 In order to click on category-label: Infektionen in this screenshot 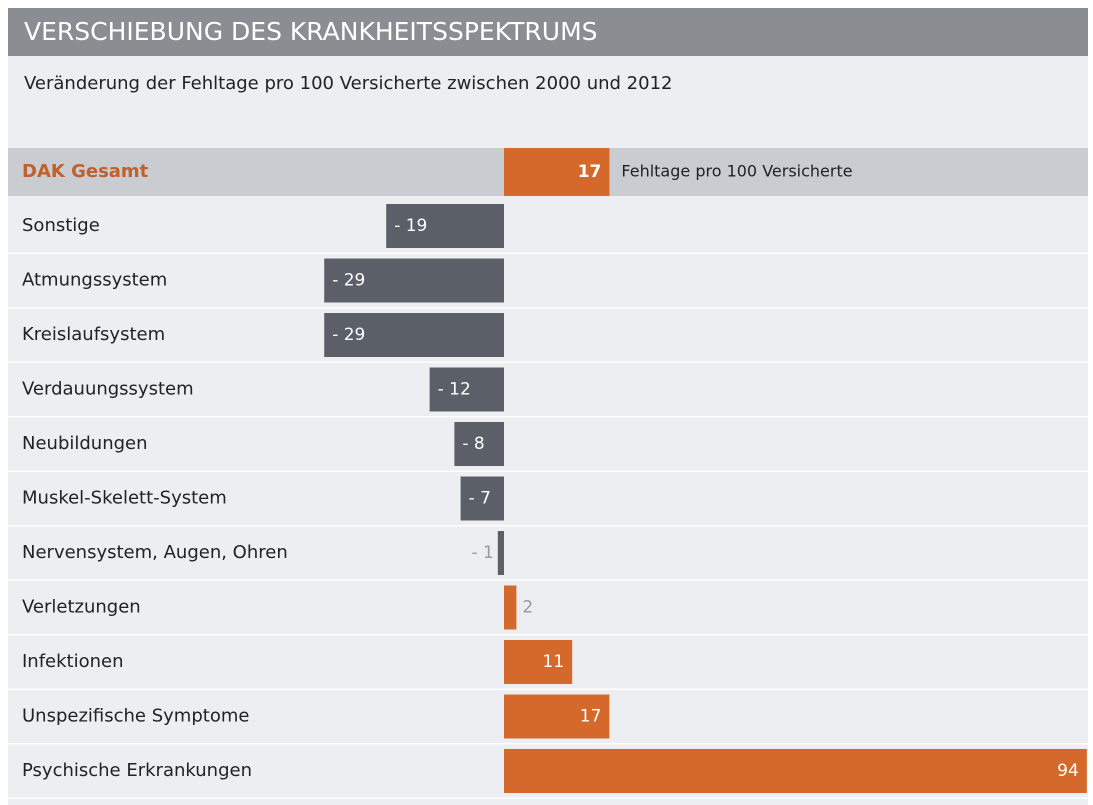, I will do `click(73, 661)`.